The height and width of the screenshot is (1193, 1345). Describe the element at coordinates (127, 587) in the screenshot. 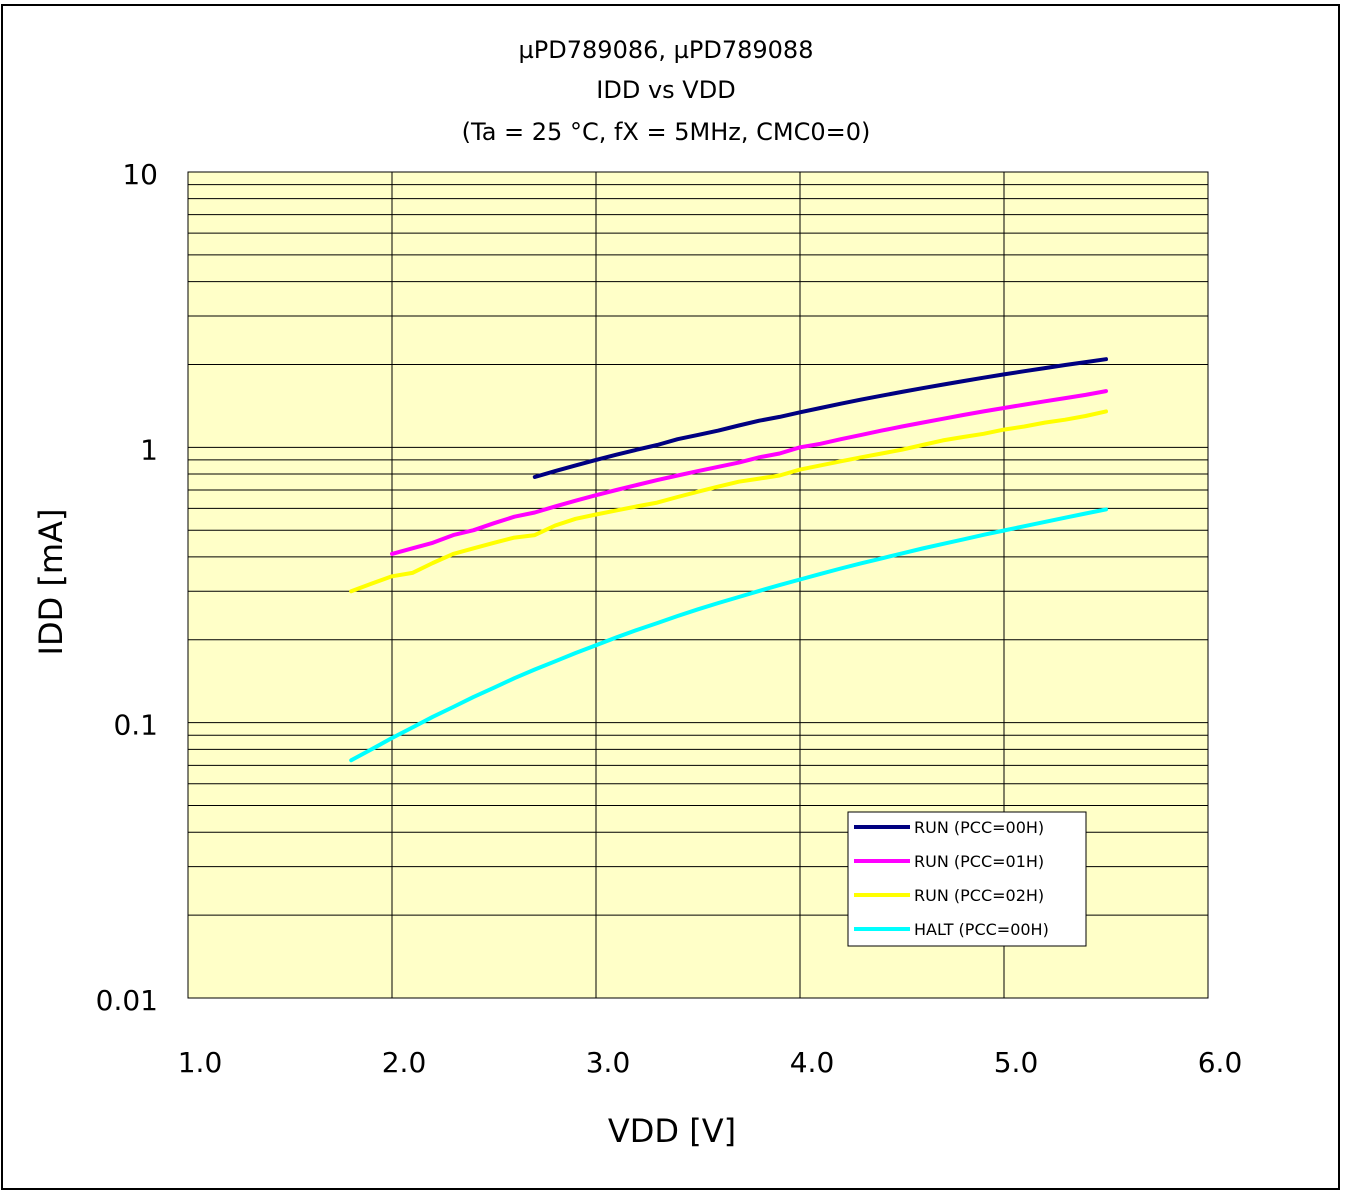

I see `y-tick-labels: 0.01 0.1 1 10` at that location.